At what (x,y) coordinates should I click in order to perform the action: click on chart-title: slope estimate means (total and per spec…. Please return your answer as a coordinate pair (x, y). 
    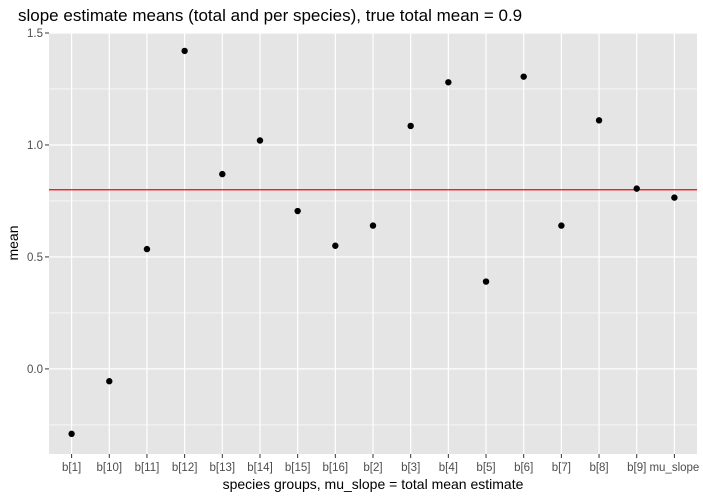
    Looking at the image, I should click on (270, 15).